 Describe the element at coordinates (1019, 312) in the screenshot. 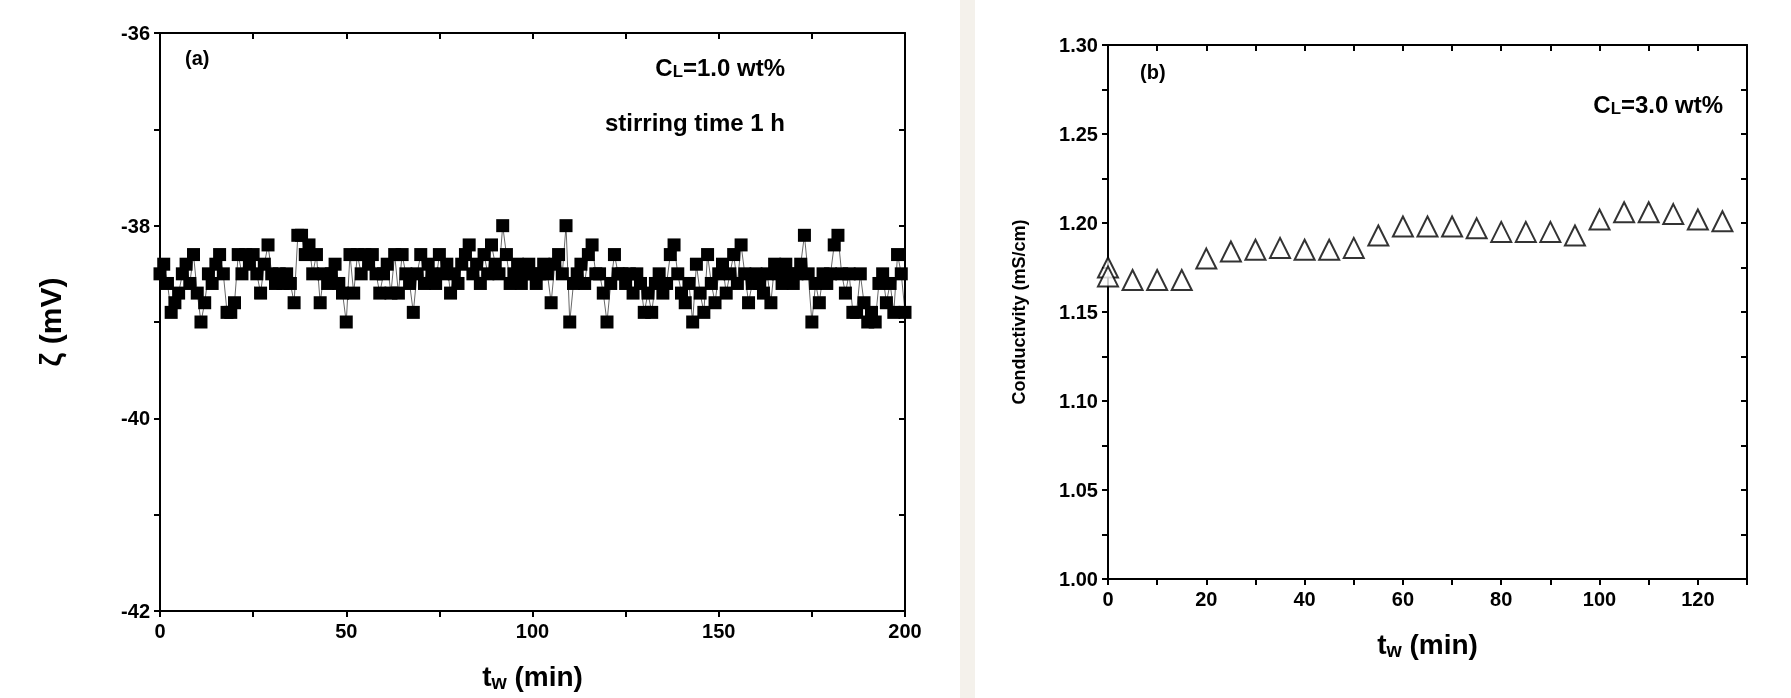

I see `y-axis-title: Conductivity (mS/cm)` at that location.